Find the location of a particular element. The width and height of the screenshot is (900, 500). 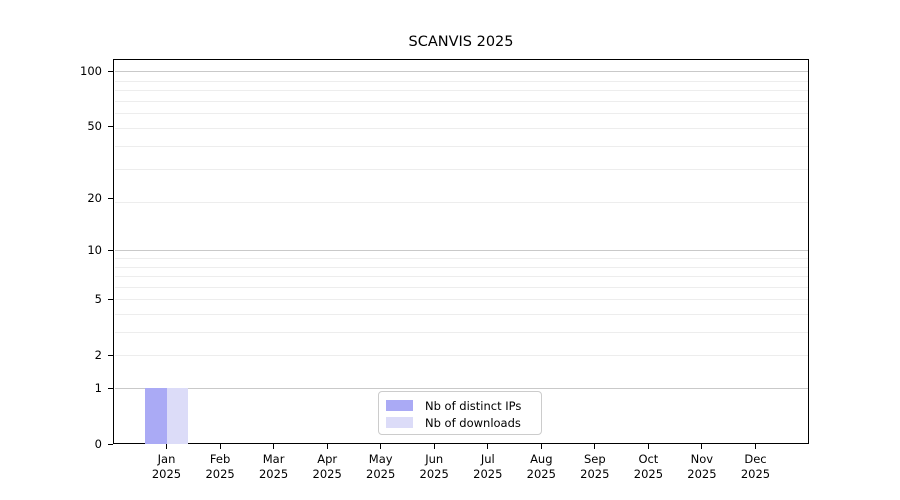

y-tick-label: 5 is located at coordinates (98, 299).